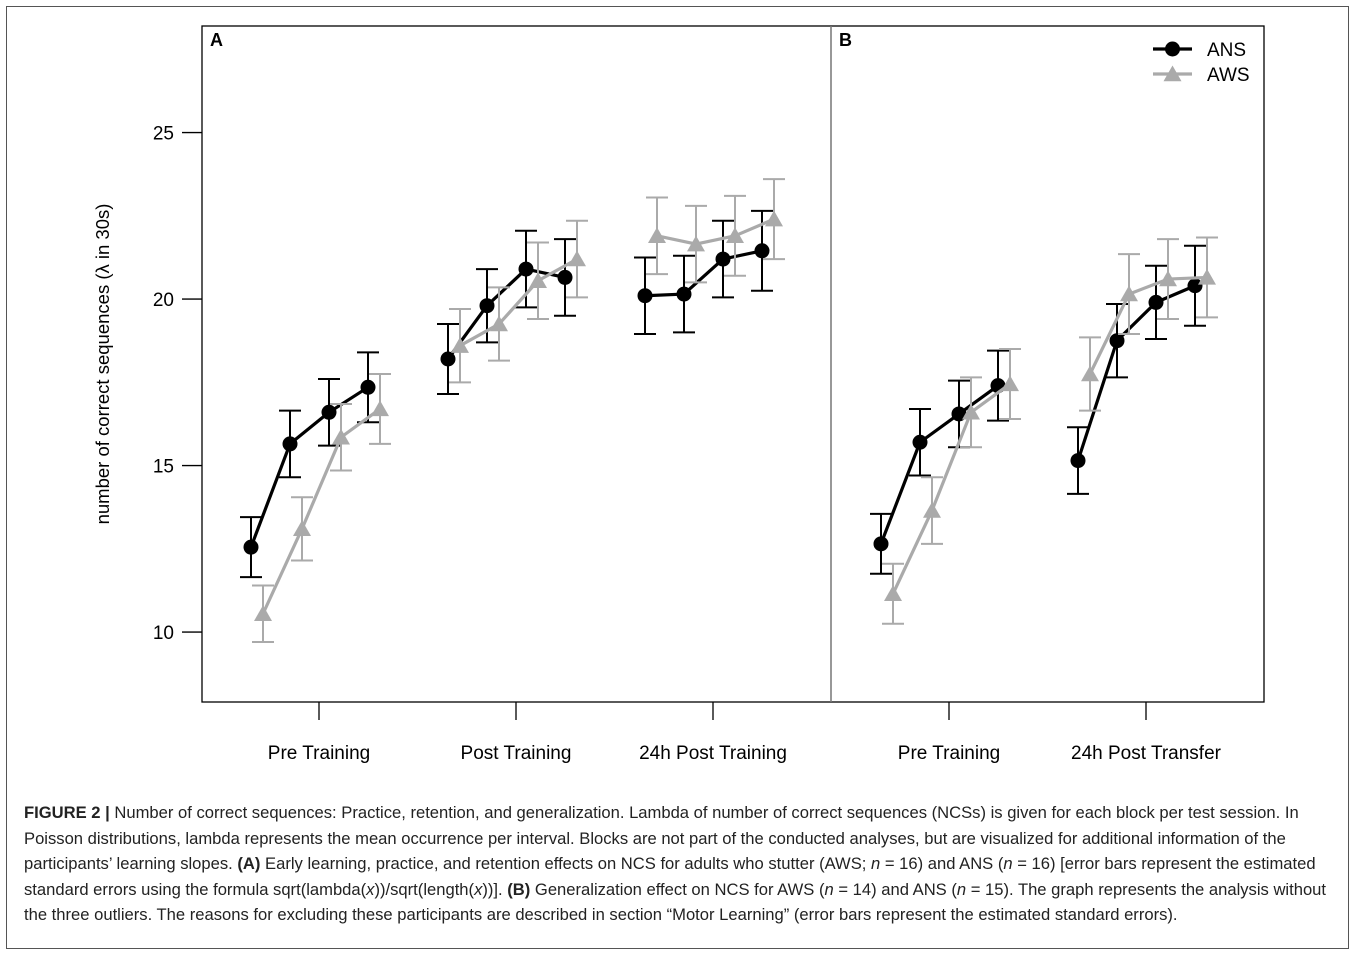 The width and height of the screenshot is (1357, 955). What do you see at coordinates (677, 889) in the screenshot?
I see `caption-text: Generalization effect on NCS for AWS (` at bounding box center [677, 889].